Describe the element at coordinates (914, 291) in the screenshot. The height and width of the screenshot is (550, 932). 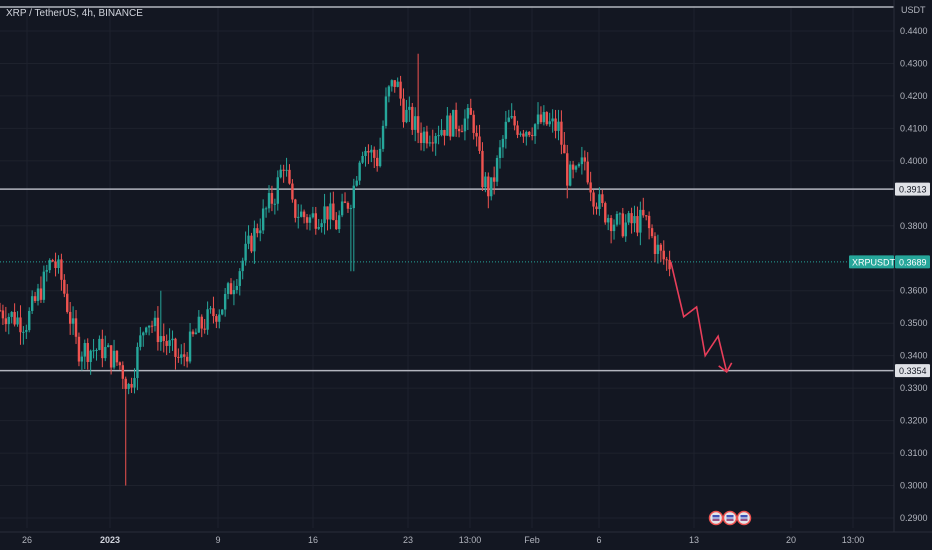
I see `price-tick-label: 0.3600` at that location.